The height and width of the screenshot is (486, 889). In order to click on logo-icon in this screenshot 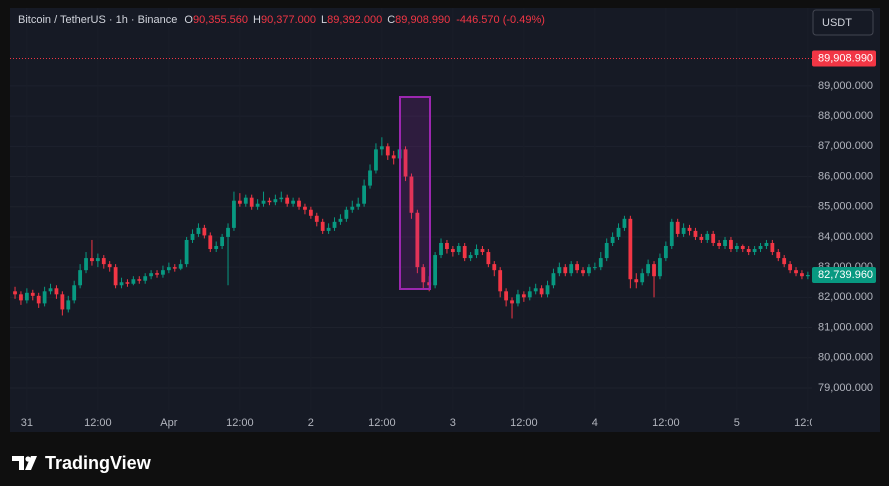, I will do `click(31, 463)`.